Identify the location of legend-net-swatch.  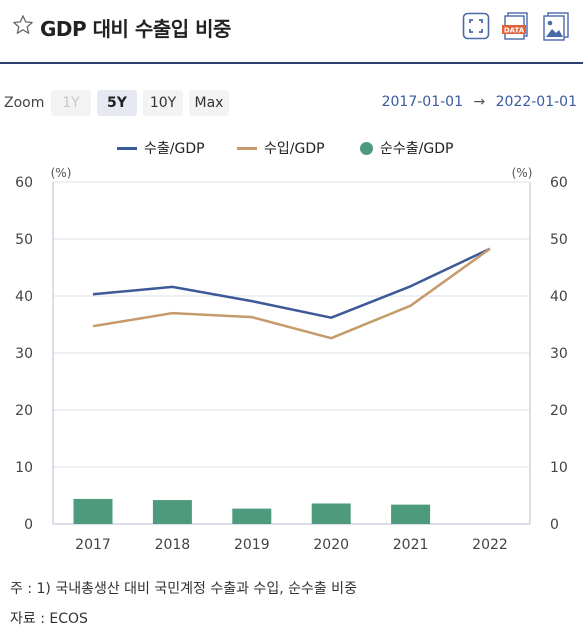
(366, 148).